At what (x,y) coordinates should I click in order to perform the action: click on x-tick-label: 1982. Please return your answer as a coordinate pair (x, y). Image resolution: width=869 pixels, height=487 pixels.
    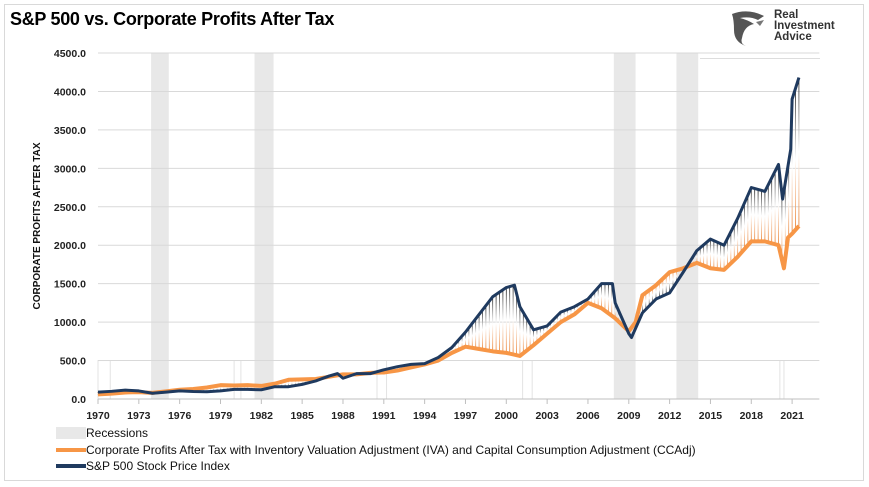
    Looking at the image, I should click on (262, 416).